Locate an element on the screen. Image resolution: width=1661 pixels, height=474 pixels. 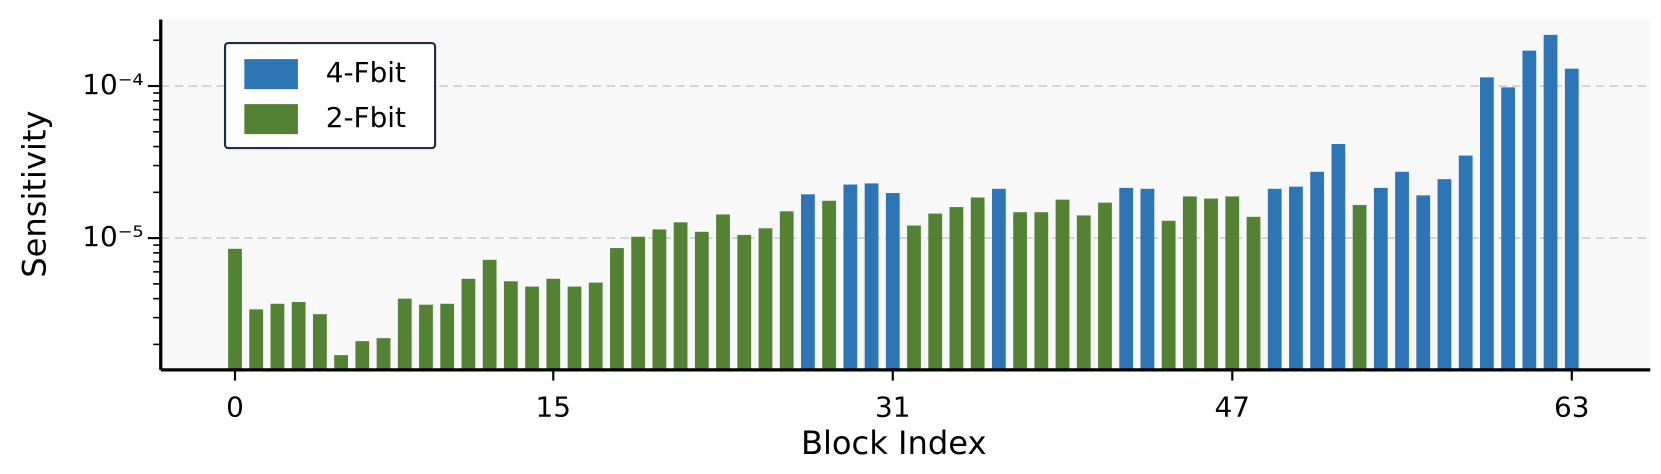
x-tick-label: 63 is located at coordinates (1571, 406).